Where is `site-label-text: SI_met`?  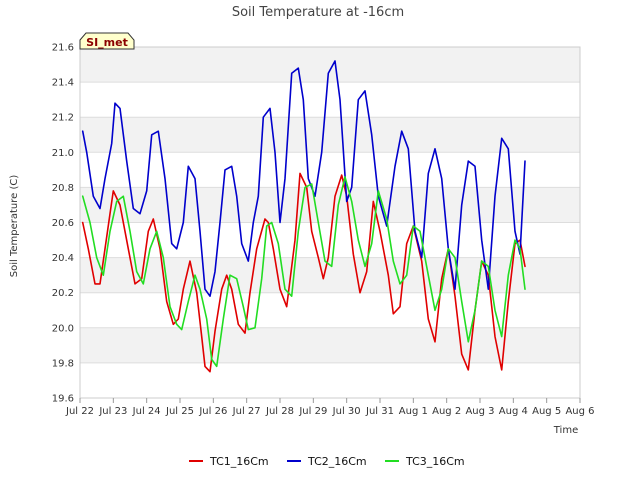 site-label-text: SI_met is located at coordinates (107, 42).